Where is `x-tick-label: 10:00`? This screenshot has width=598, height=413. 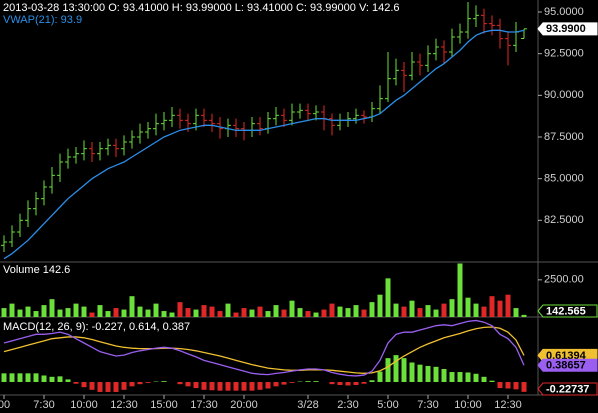 x-tick-label: 10:00 is located at coordinates (84, 405).